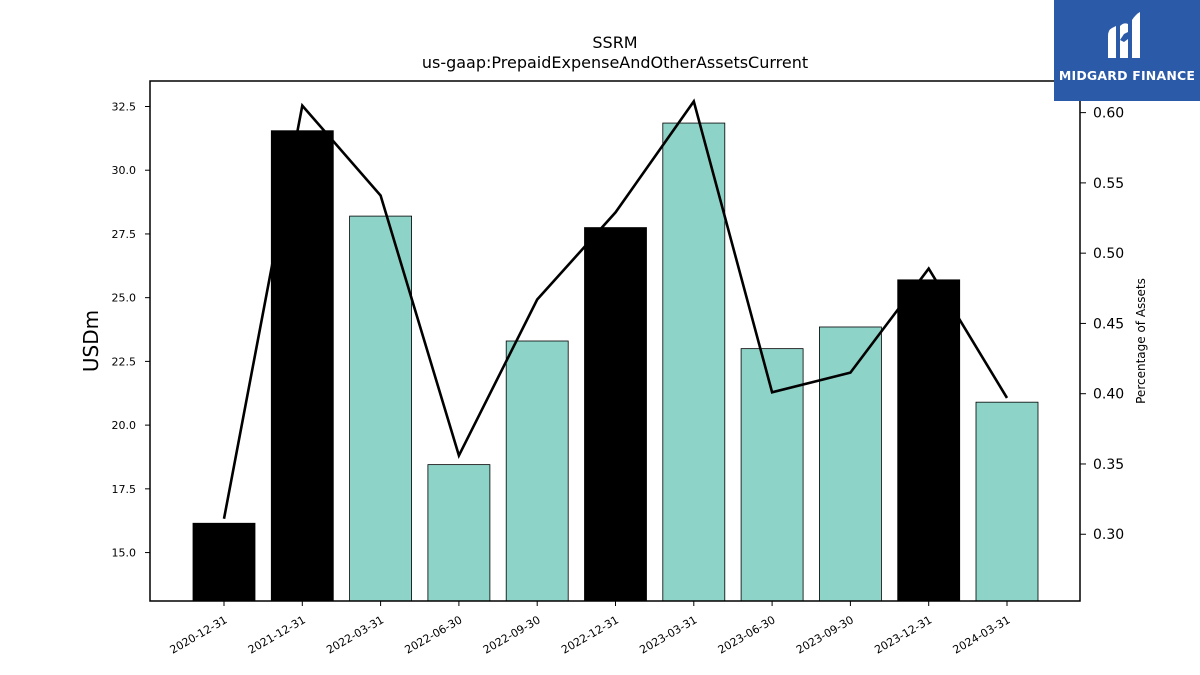 The width and height of the screenshot is (1200, 675). I want to click on x-tick-label: 2022-03-31, so click(355, 634).